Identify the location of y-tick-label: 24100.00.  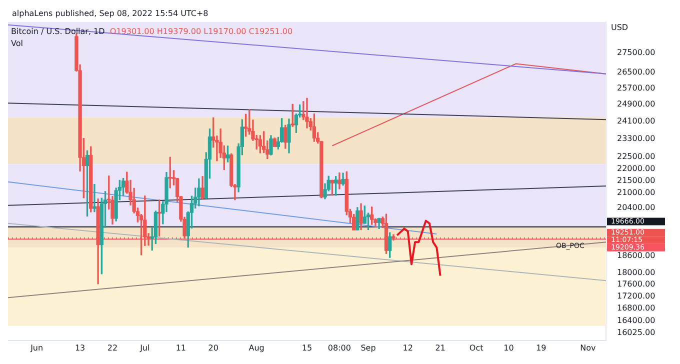
(636, 121).